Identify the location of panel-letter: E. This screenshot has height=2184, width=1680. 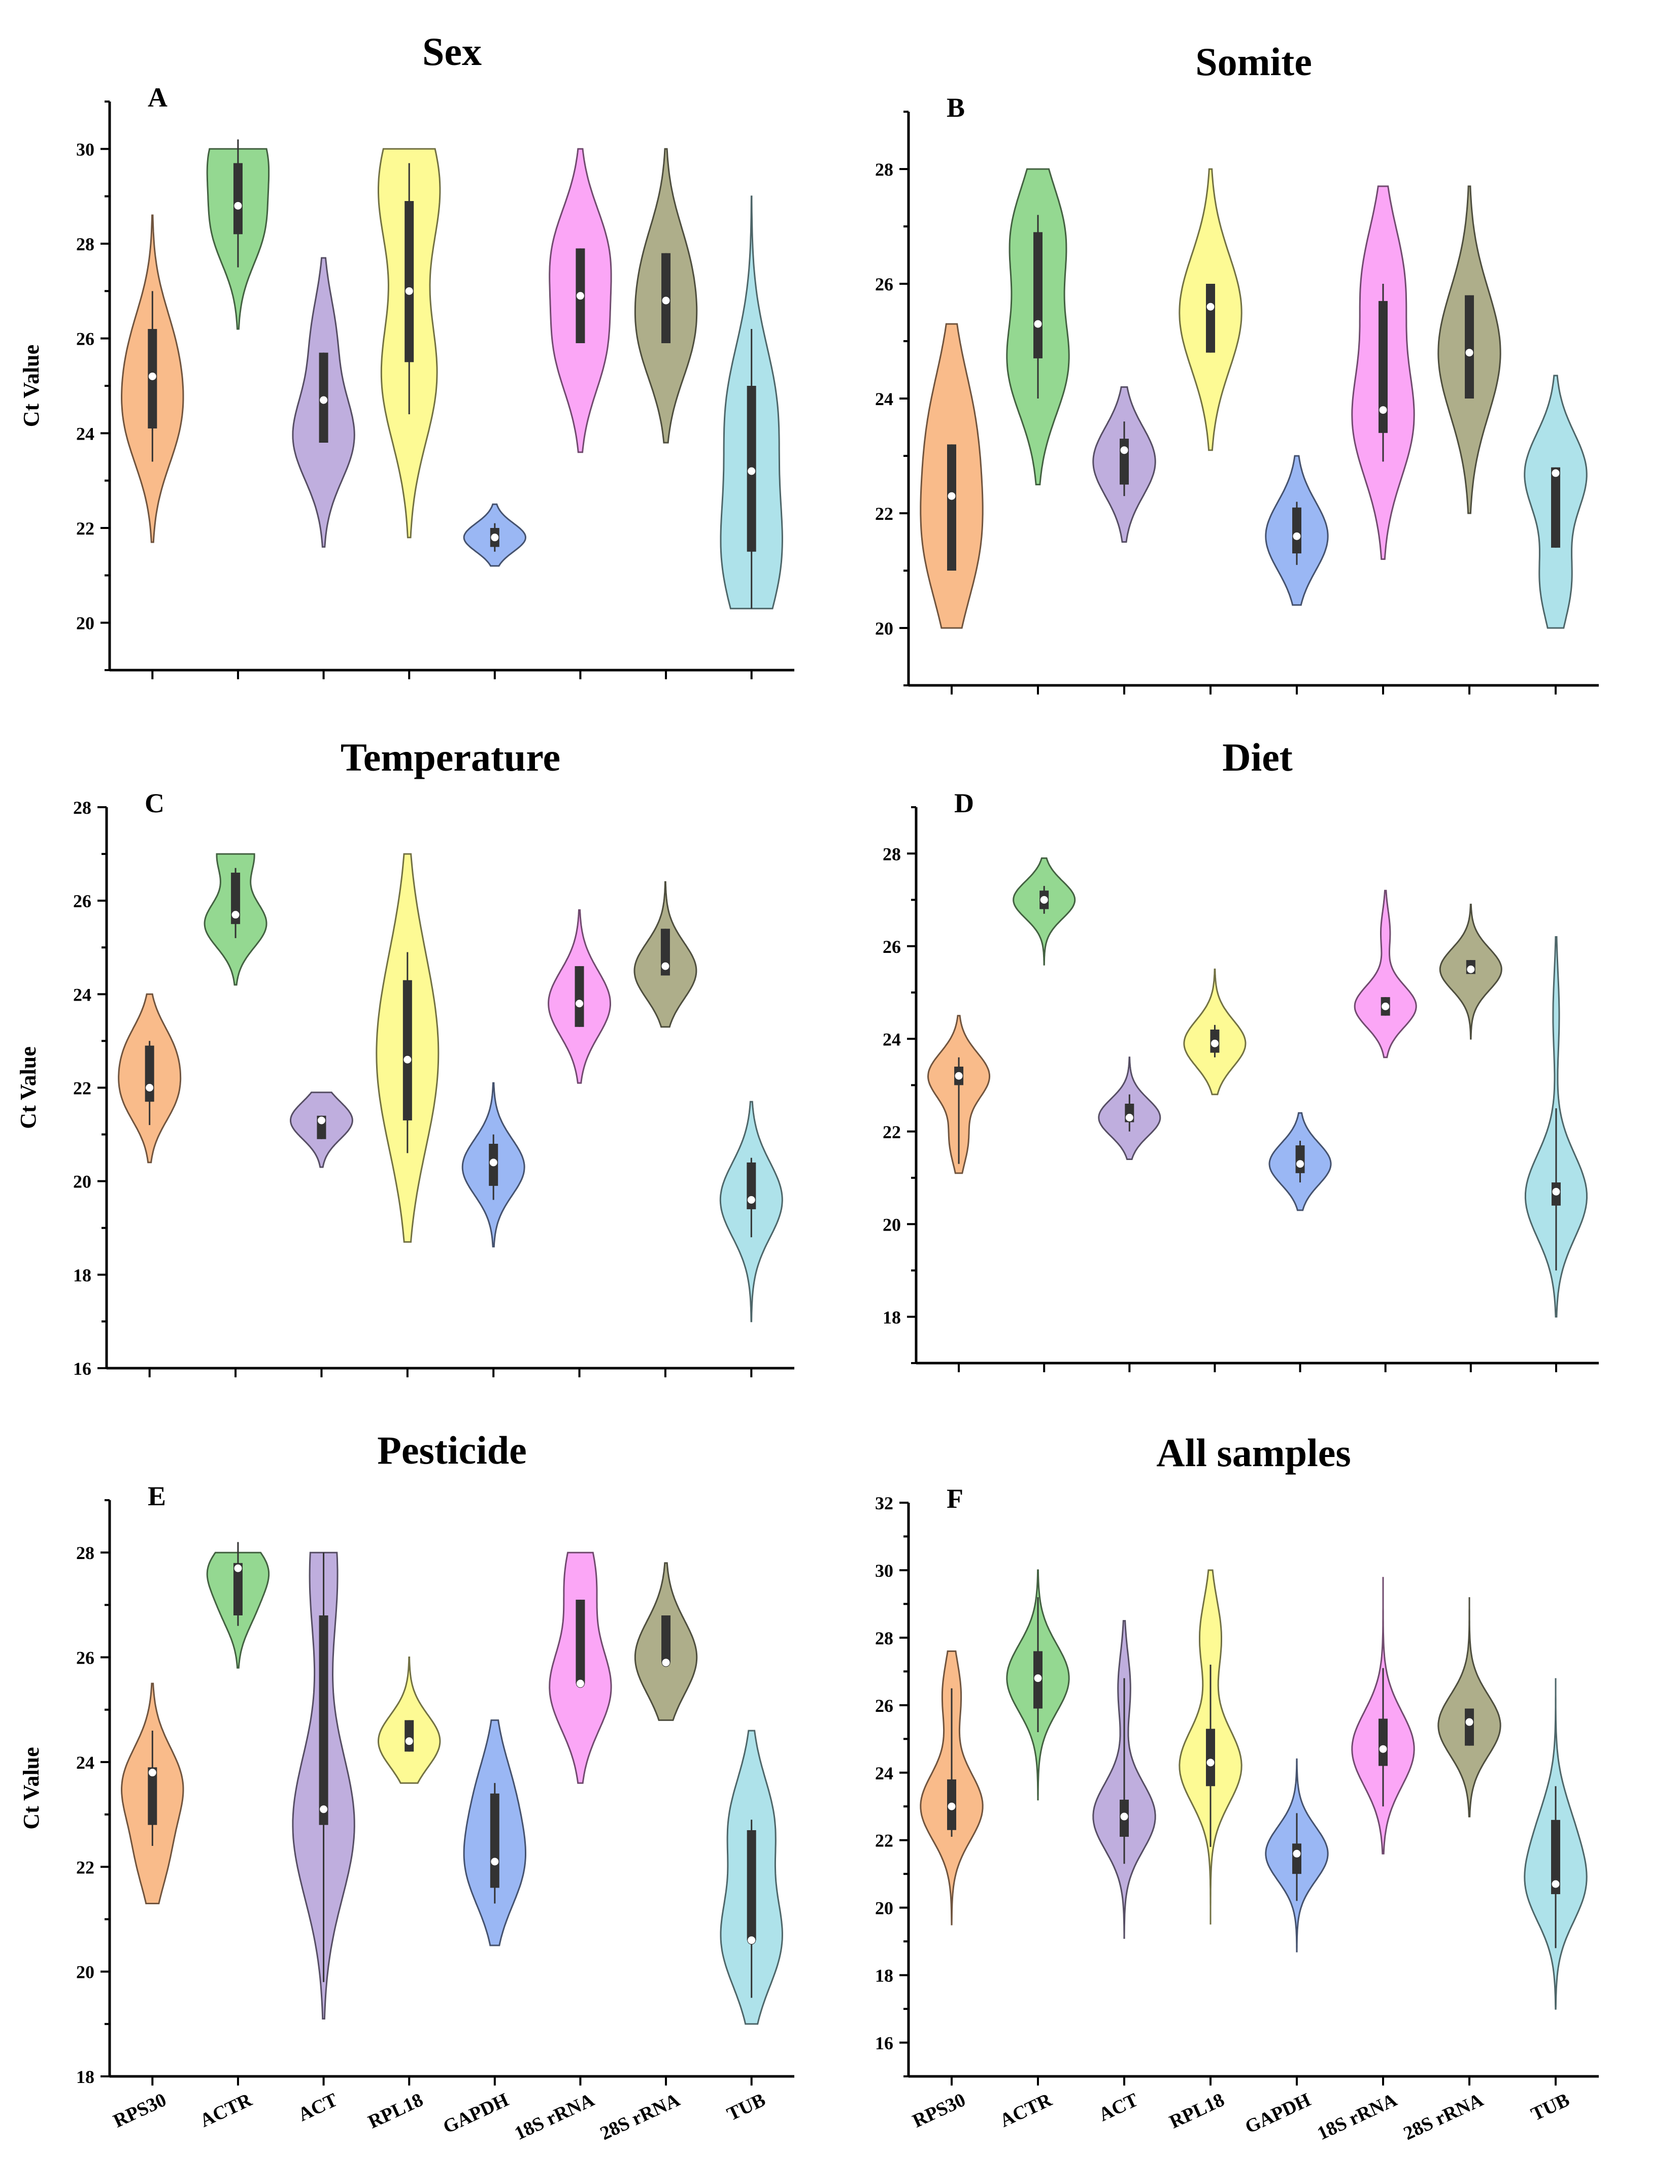
(157, 1496).